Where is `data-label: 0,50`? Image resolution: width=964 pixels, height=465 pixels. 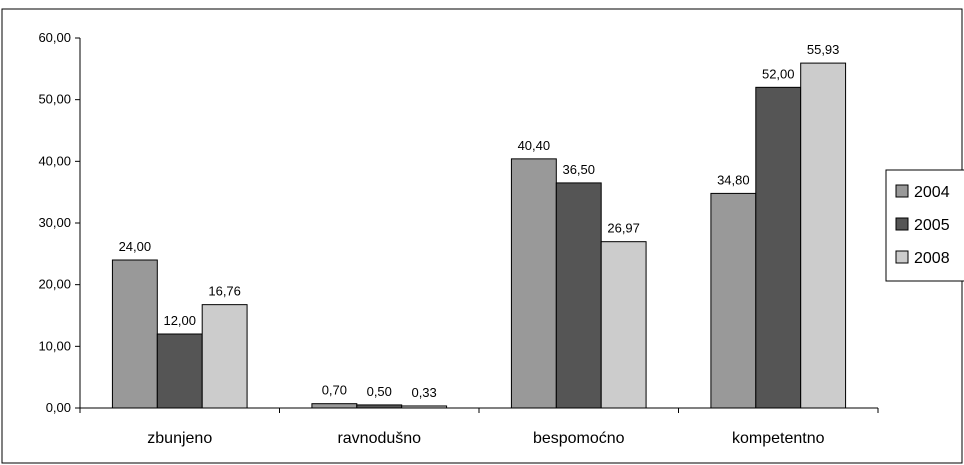
data-label: 0,50 is located at coordinates (379, 391).